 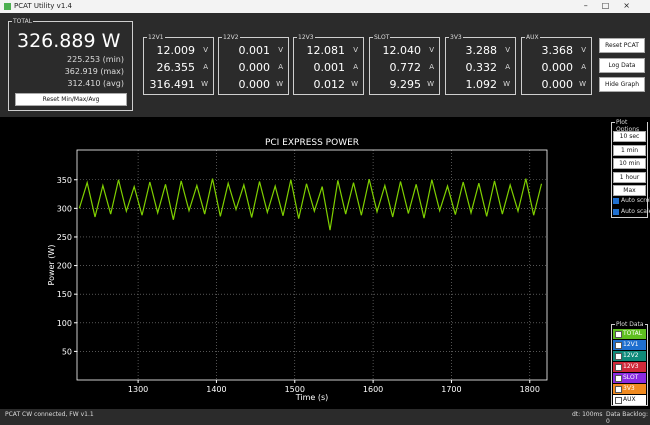 What do you see at coordinates (71, 99) in the screenshot?
I see `reset-minmax-button: Reset Min/Max/Avg` at bounding box center [71, 99].